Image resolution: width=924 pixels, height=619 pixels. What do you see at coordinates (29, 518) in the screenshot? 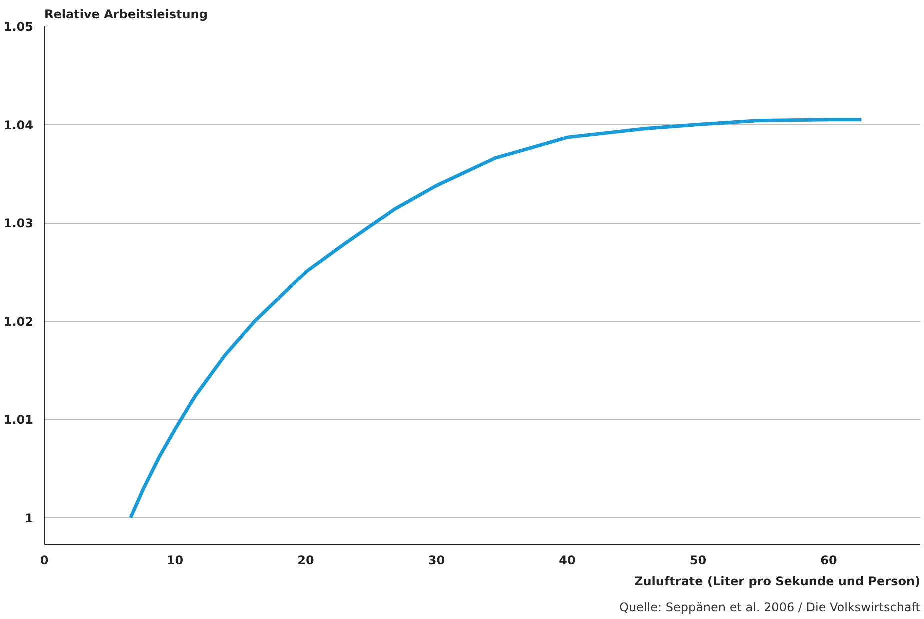
I see `y-tick-label: 1` at bounding box center [29, 518].